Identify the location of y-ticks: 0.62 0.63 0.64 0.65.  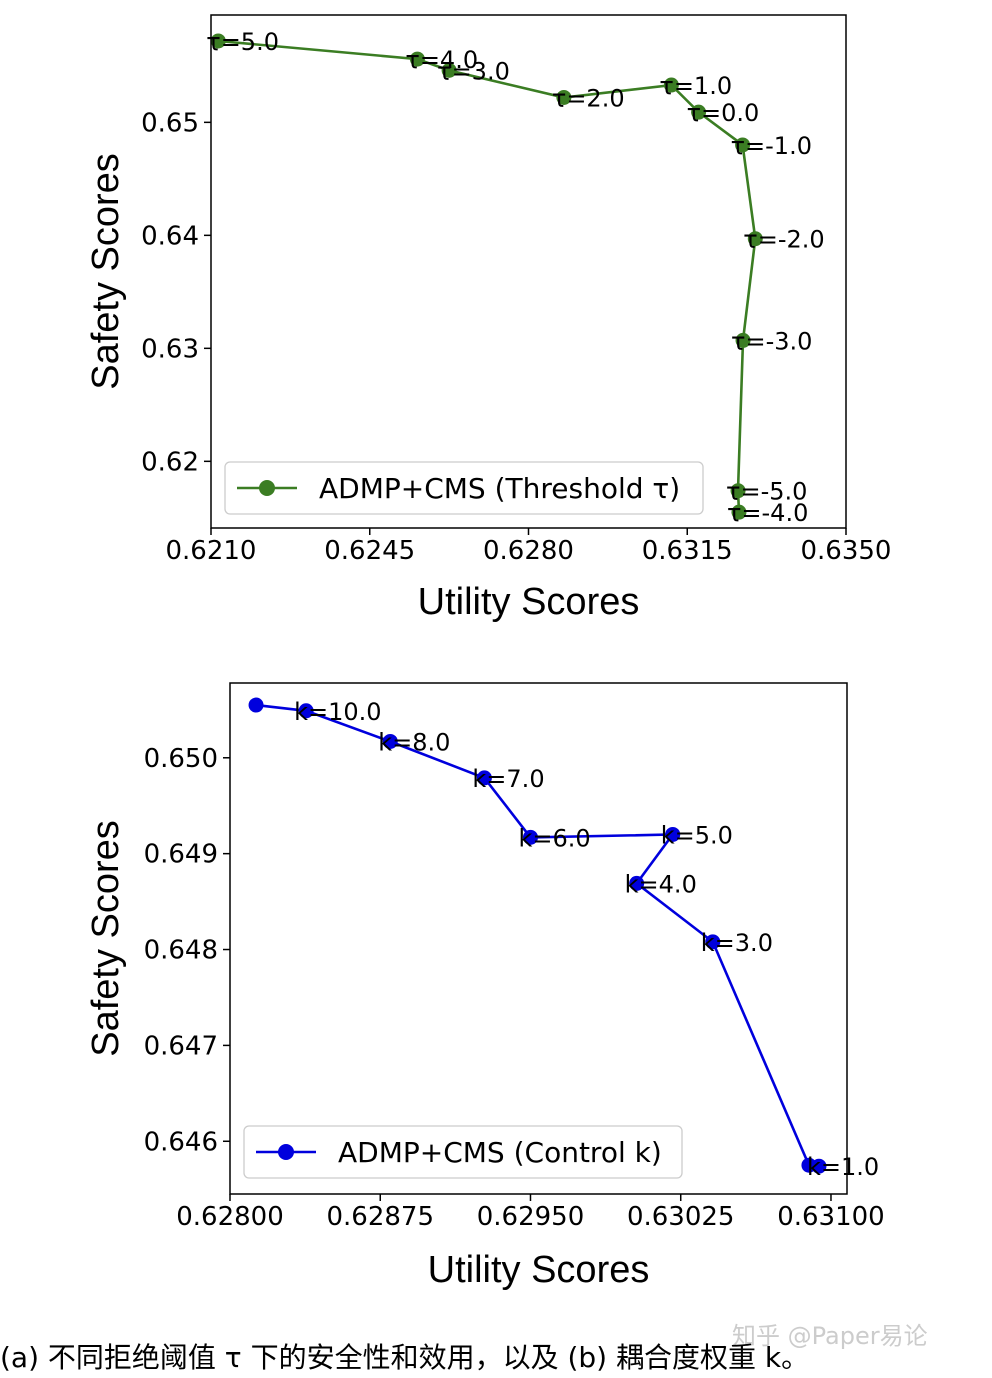
(176, 292).